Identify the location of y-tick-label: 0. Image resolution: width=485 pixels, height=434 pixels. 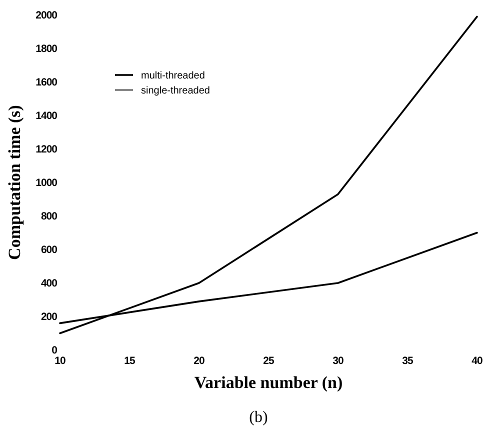
(55, 350).